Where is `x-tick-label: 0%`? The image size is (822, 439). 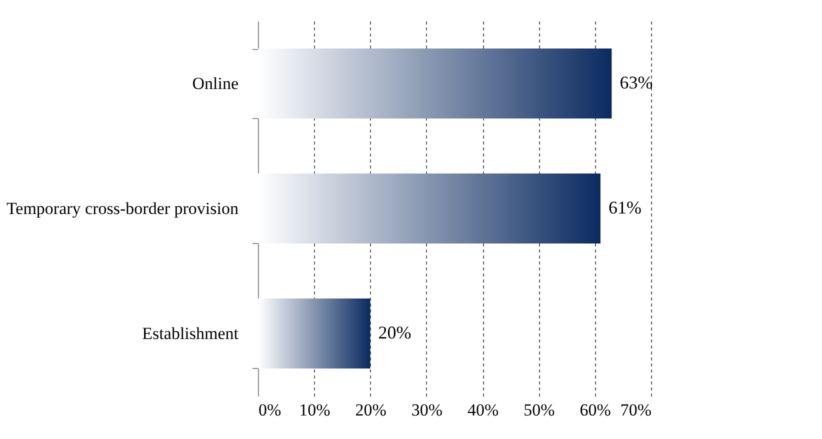 x-tick-label: 0% is located at coordinates (270, 410).